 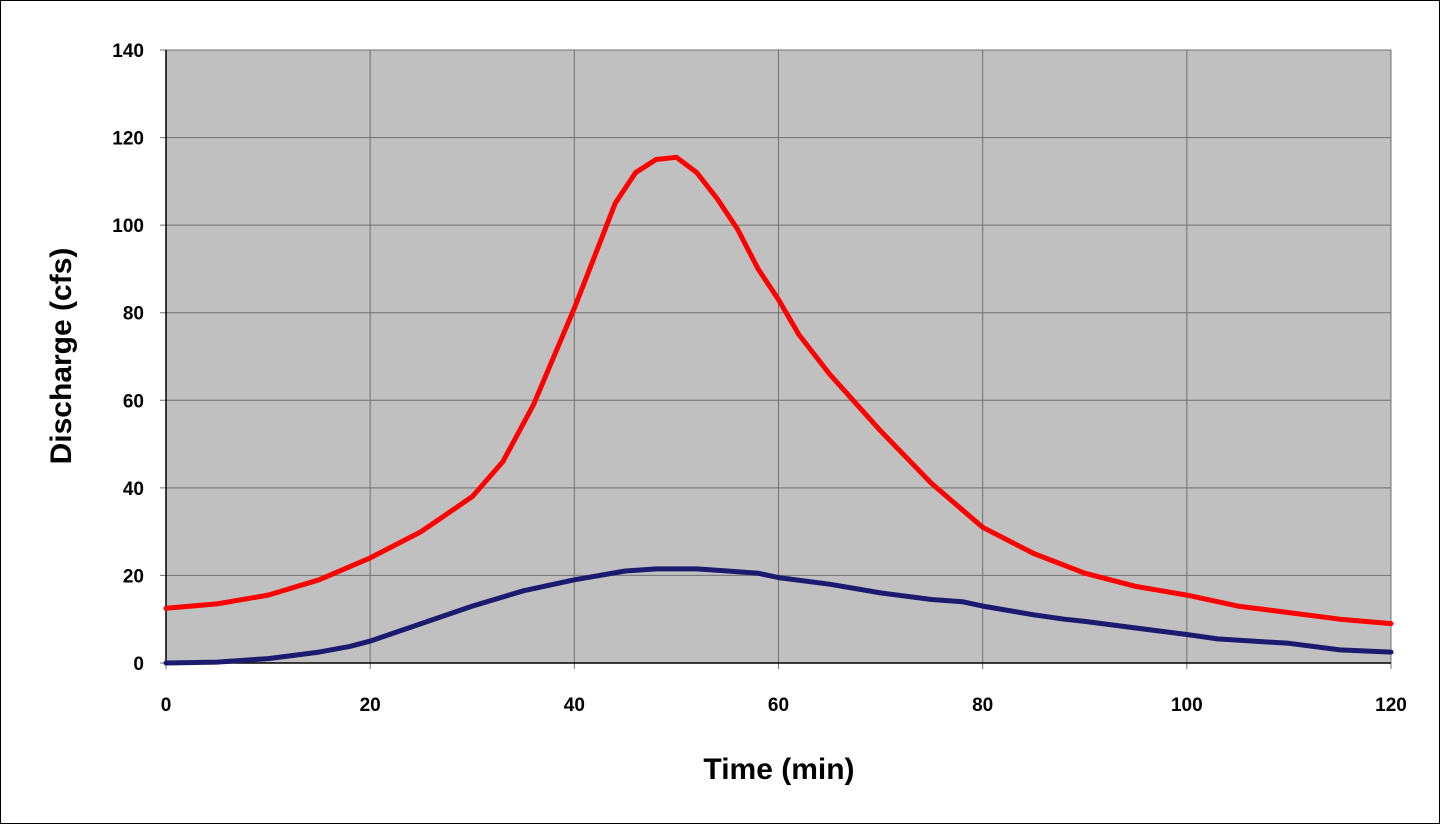 I want to click on y-tick-label: 100, so click(x=128, y=226).